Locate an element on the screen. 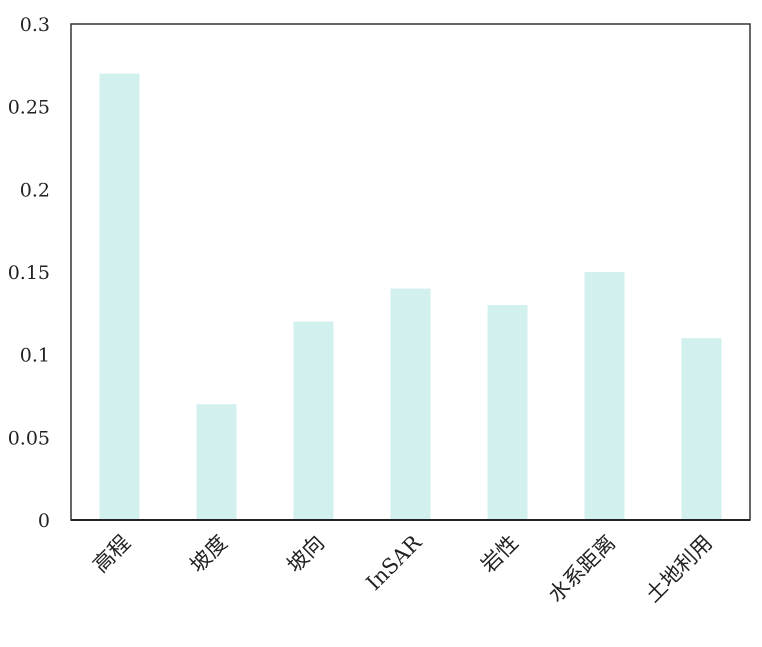  y-tick-label: 0 is located at coordinates (44, 521).